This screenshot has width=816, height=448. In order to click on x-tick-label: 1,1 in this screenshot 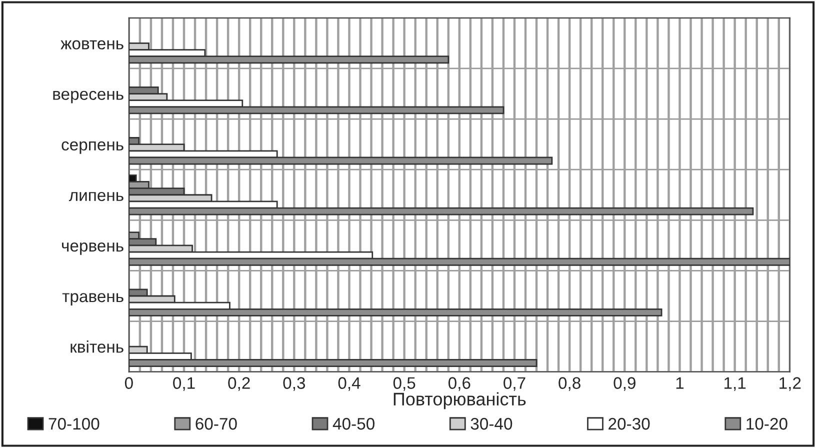, I will do `click(735, 384)`.